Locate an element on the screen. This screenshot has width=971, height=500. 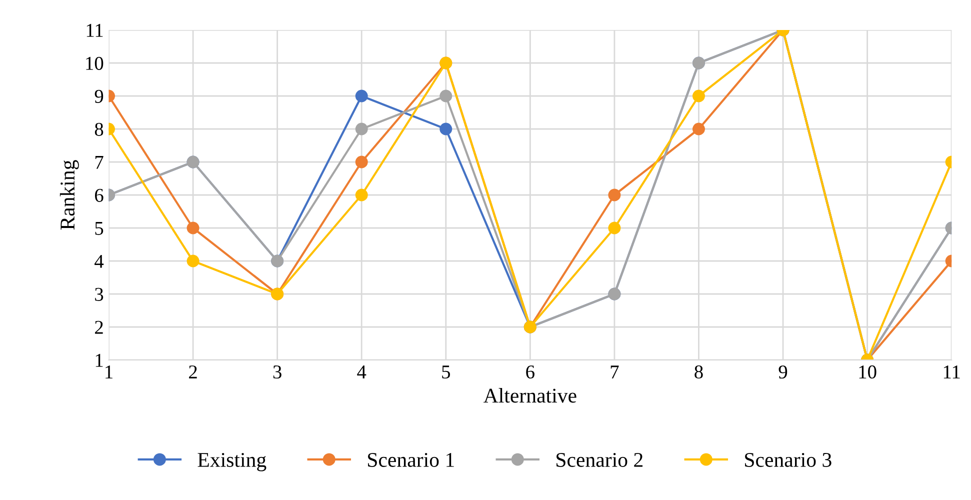
y-tick-label: 9 is located at coordinates (99, 96).